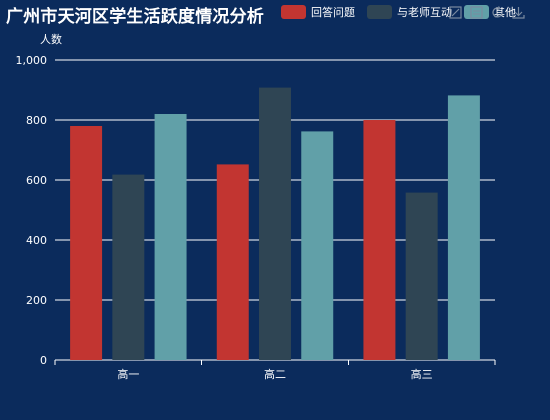 The image size is (550, 420). What do you see at coordinates (518, 12) in the screenshot?
I see `save-image-icon` at bounding box center [518, 12].